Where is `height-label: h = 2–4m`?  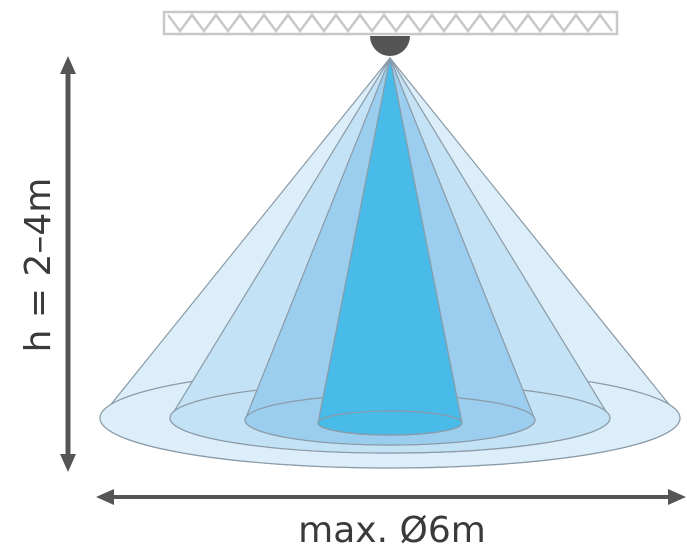 height-label: h = 2–4m is located at coordinates (38, 265).